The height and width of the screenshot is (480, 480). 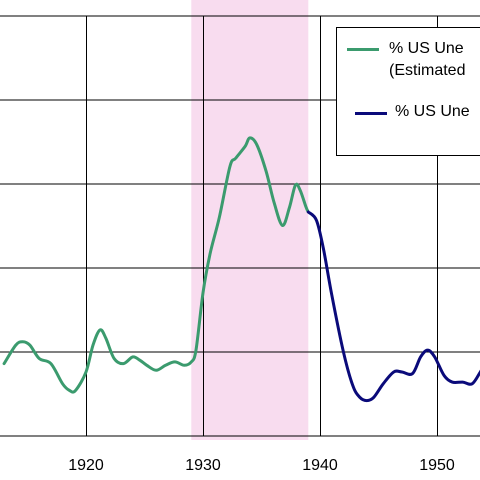 What do you see at coordinates (261, 465) in the screenshot?
I see `x-axis-tick-labels: 1920 1930 1940 1950` at bounding box center [261, 465].